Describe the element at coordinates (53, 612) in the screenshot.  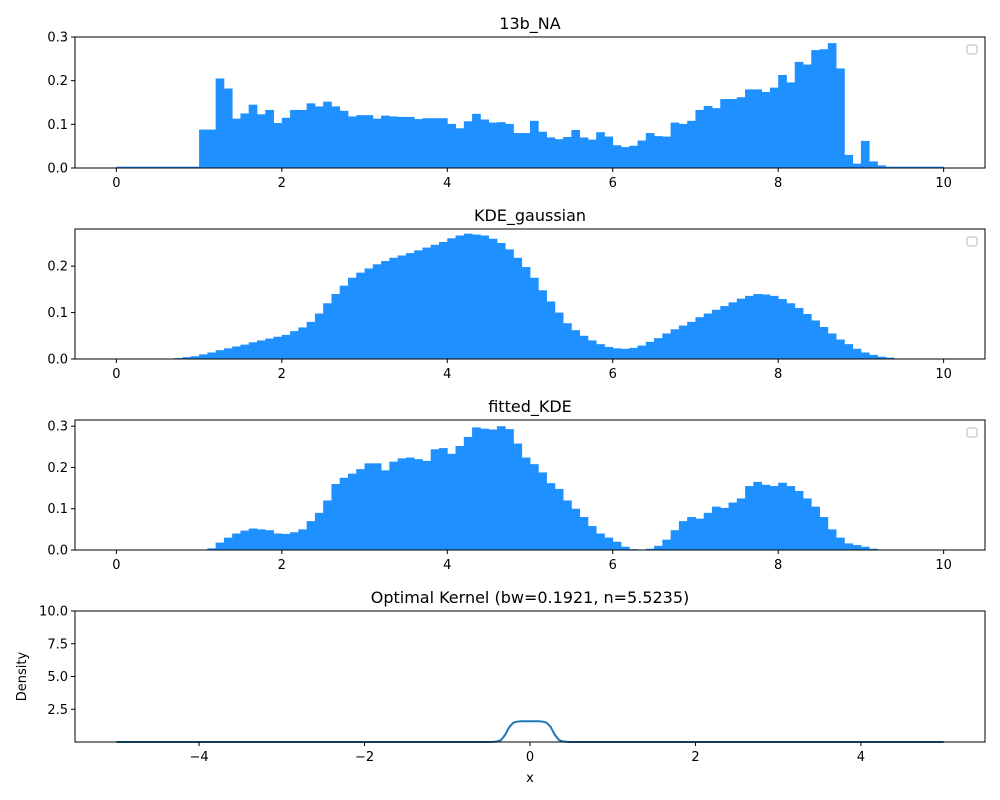
I see `y-tick-label: 10.0` at that location.